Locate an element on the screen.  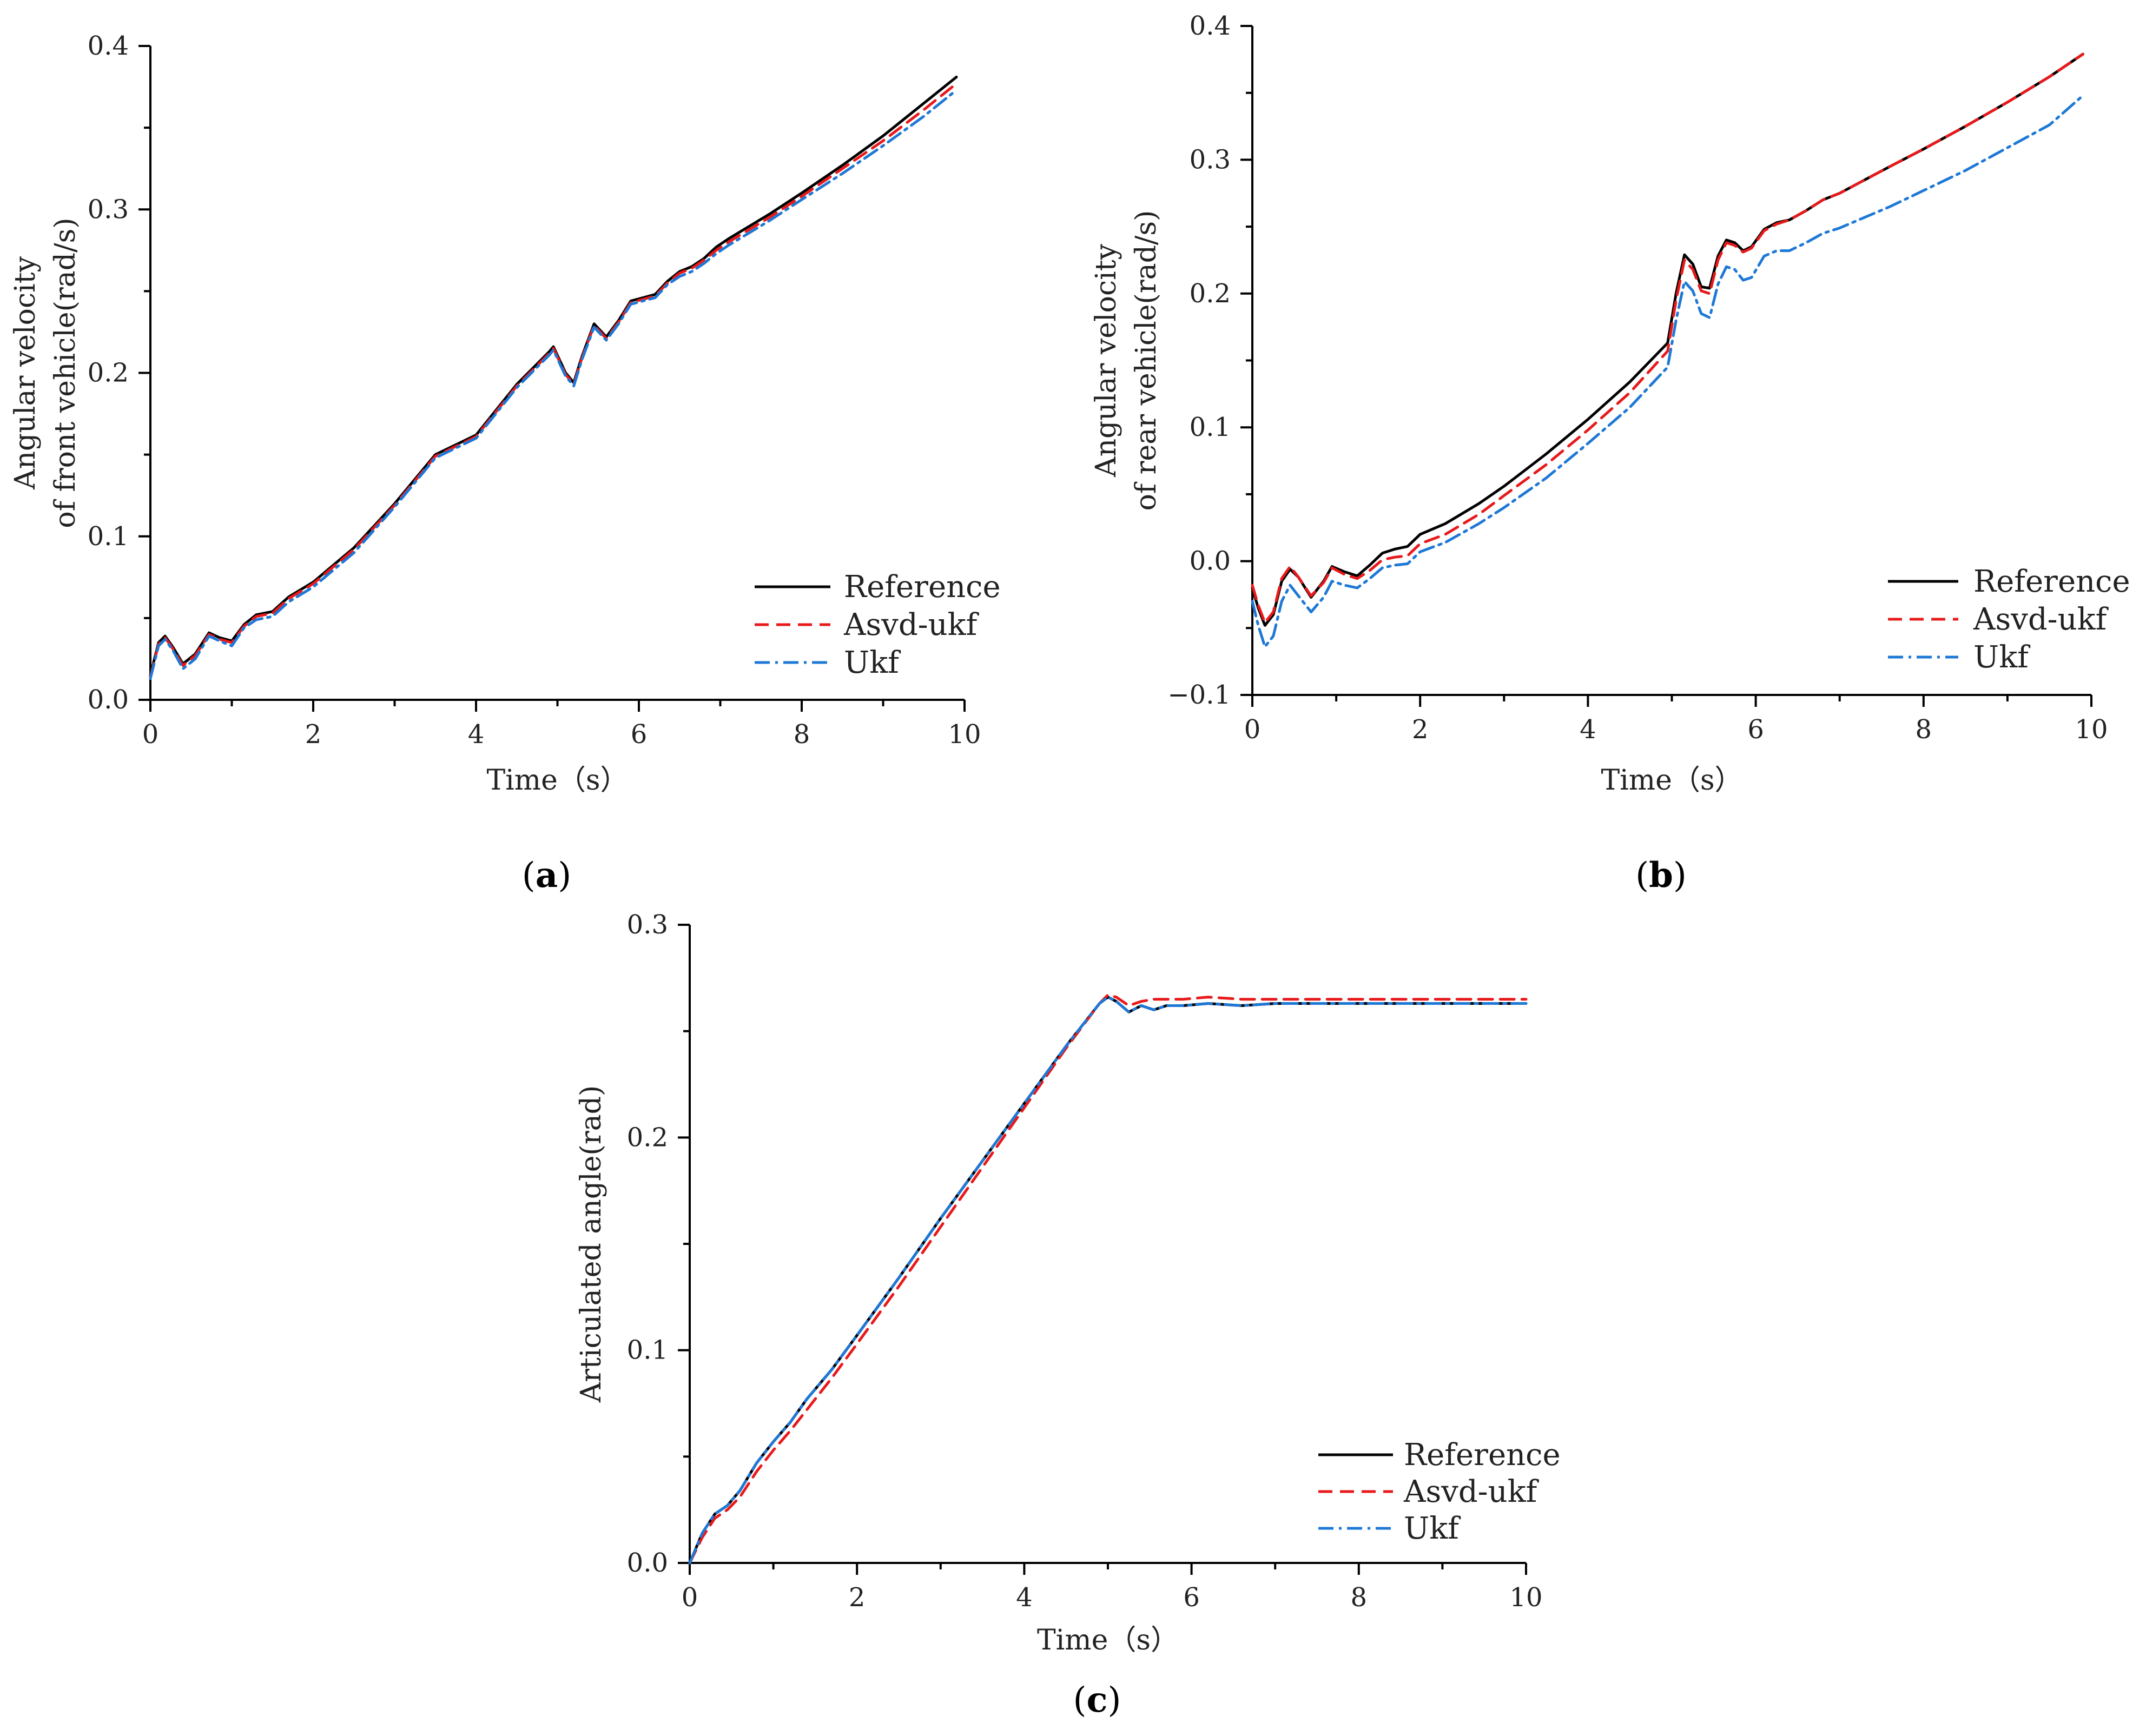
panel-label: (a) is located at coordinates (547, 875).